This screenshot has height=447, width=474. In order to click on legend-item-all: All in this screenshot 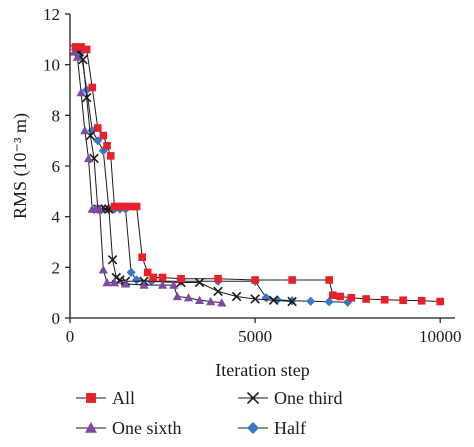, I will do `click(105, 398)`.